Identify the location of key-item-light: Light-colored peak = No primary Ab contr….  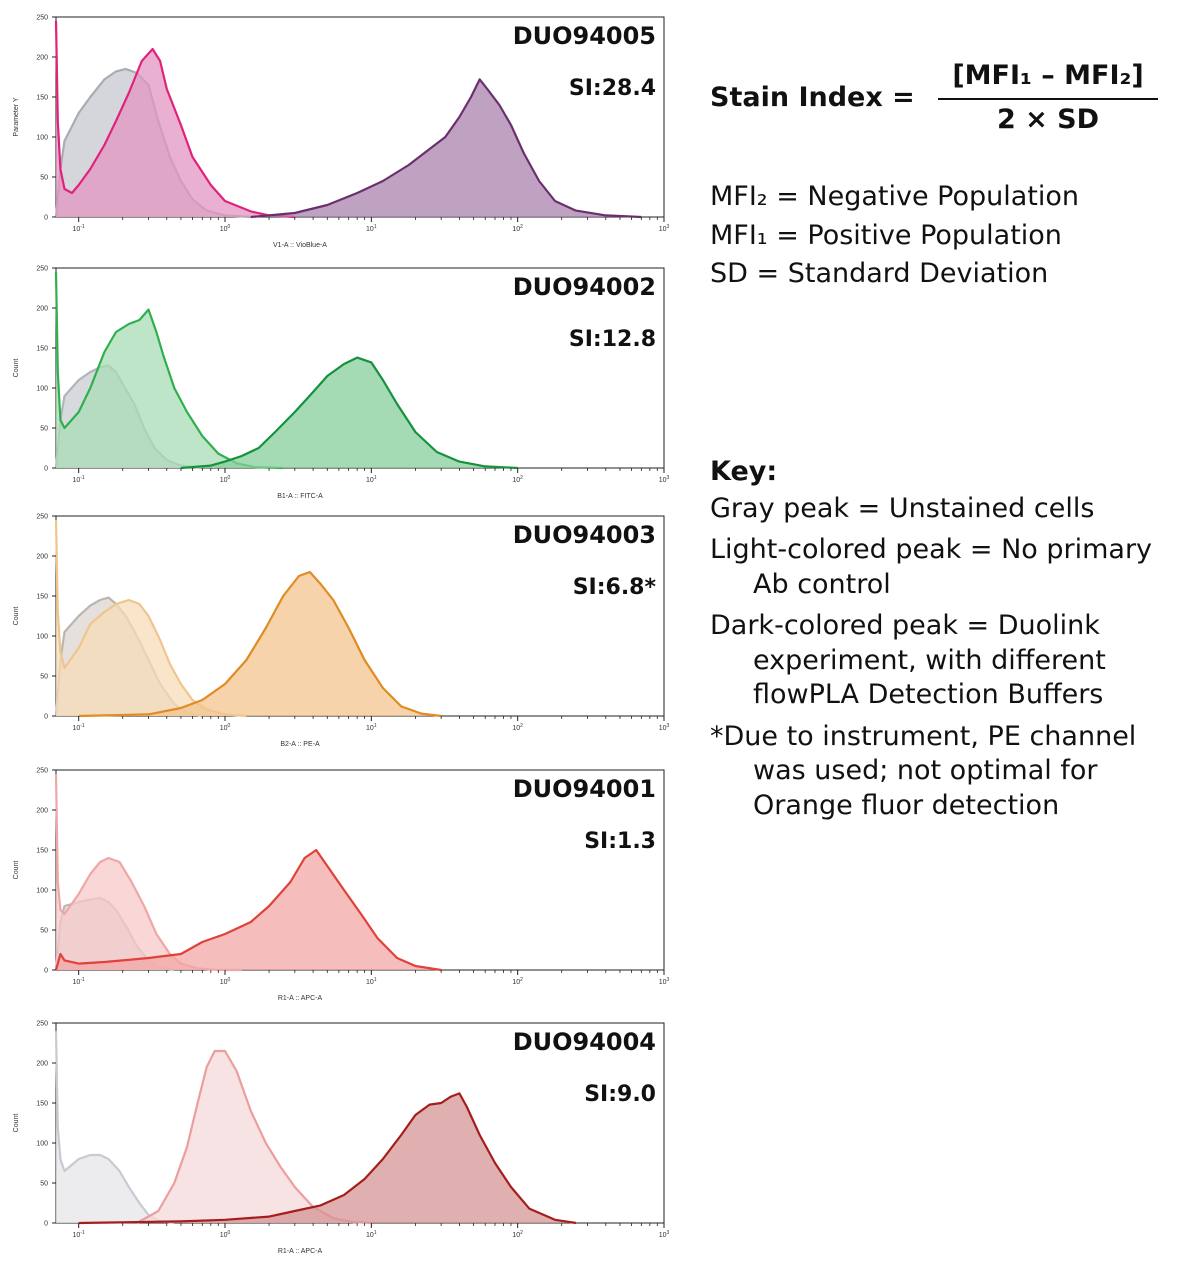
(931, 567).